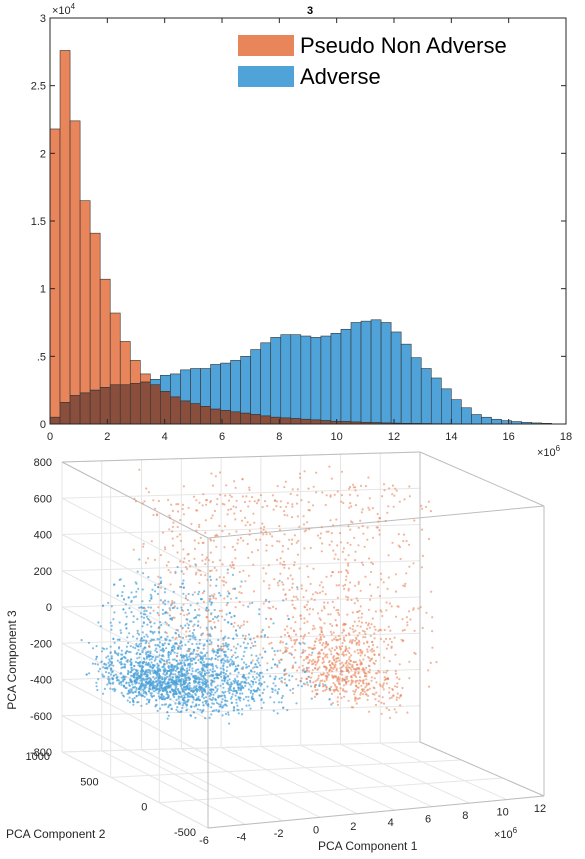  I want to click on y-tick-label: .5, so click(41, 357).